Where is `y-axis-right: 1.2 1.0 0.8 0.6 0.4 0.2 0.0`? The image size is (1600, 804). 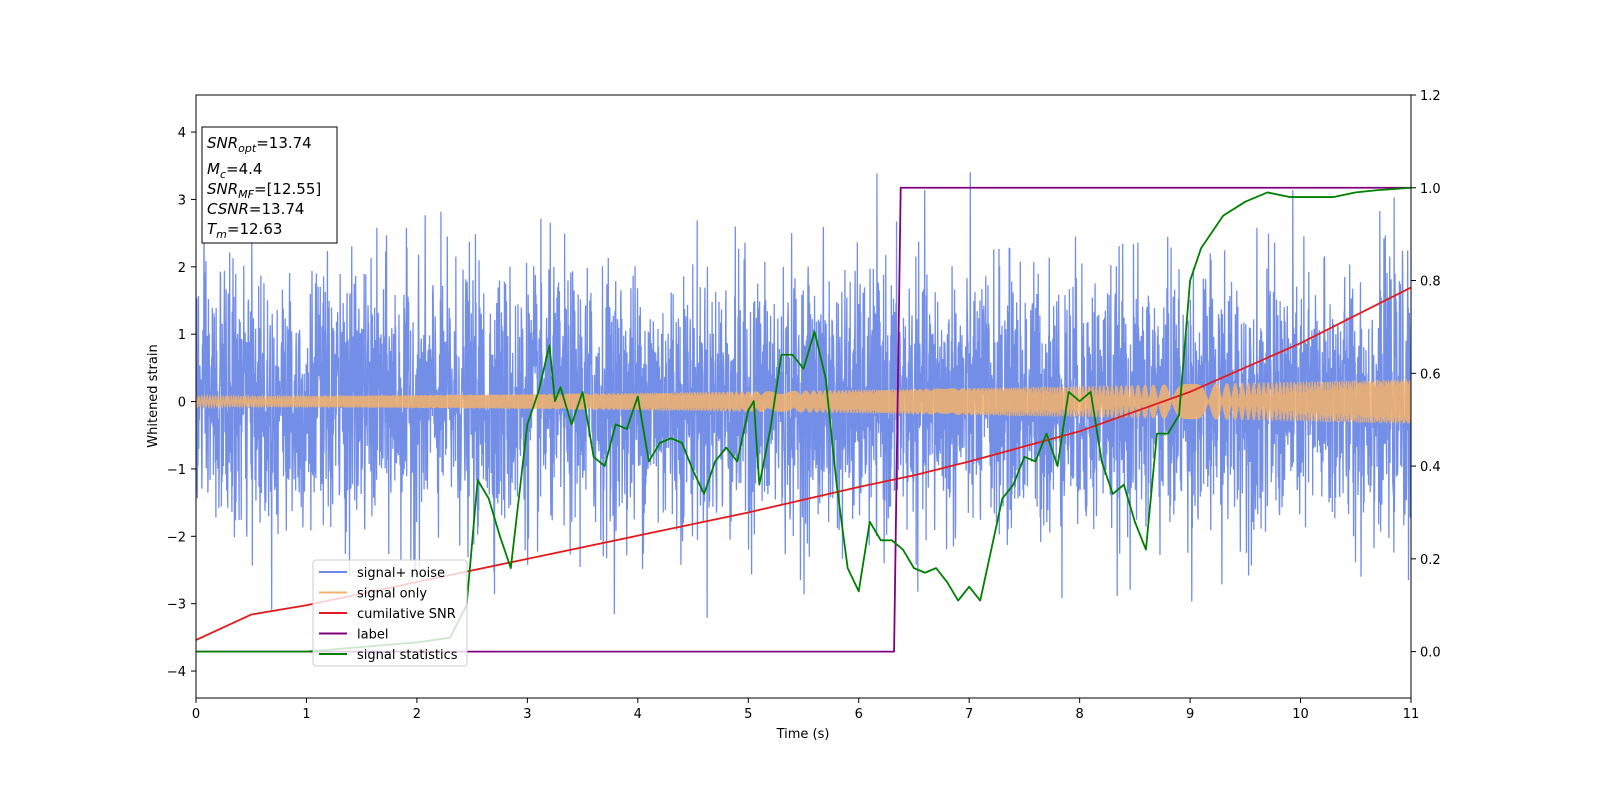
y-axis-right: 1.2 1.0 0.8 0.6 0.4 0.2 0.0 is located at coordinates (1426, 375).